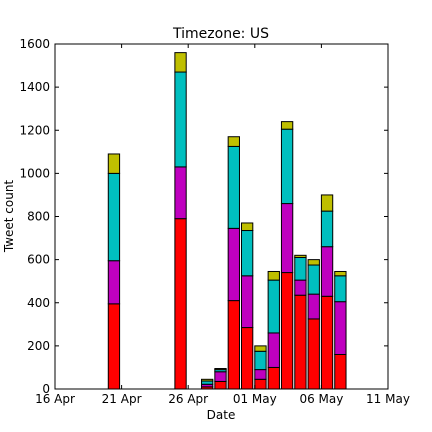 The height and width of the screenshot is (432, 432). What do you see at coordinates (122, 399) in the screenshot?
I see `x-tick-label: 21 Apr` at bounding box center [122, 399].